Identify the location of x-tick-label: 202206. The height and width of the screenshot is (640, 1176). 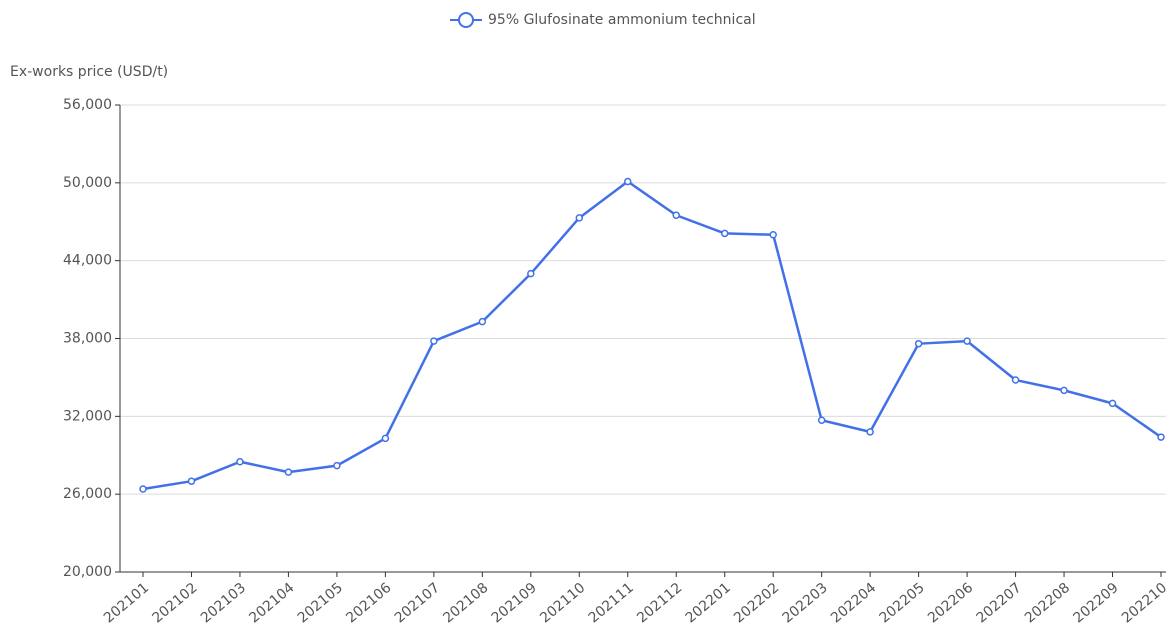
(950, 603).